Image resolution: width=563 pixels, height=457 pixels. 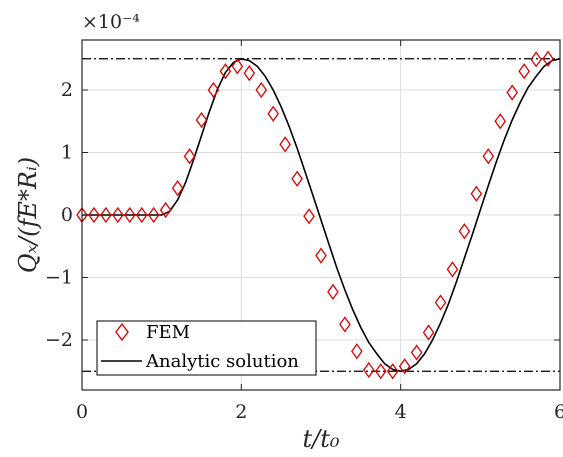 What do you see at coordinates (321, 439) in the screenshot?
I see `x-axis-label: t/t₀` at bounding box center [321, 439].